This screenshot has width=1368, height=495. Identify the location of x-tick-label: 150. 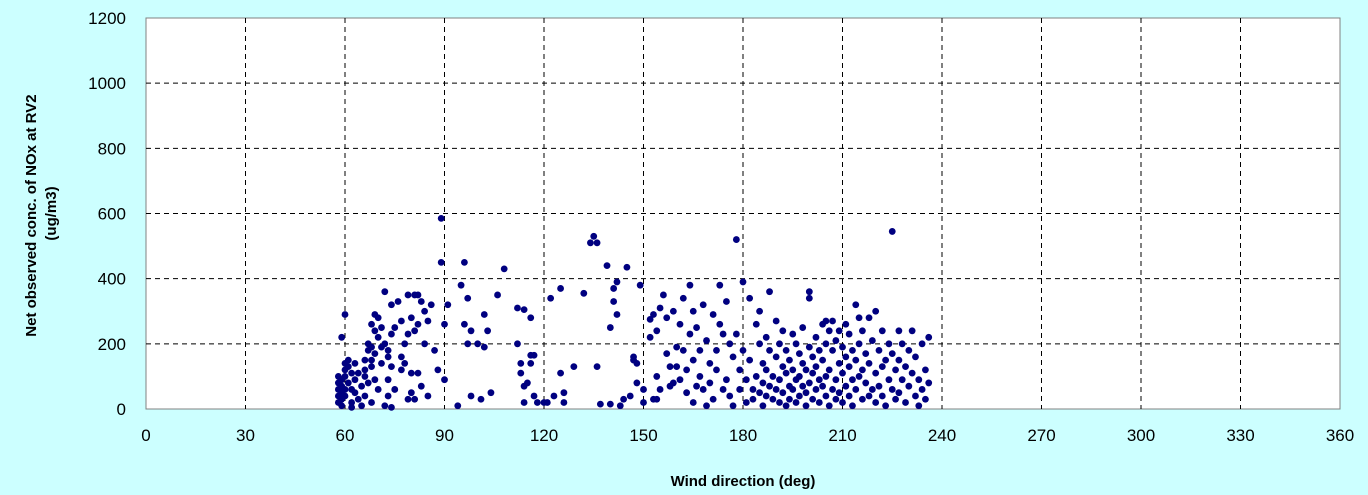
(643, 435).